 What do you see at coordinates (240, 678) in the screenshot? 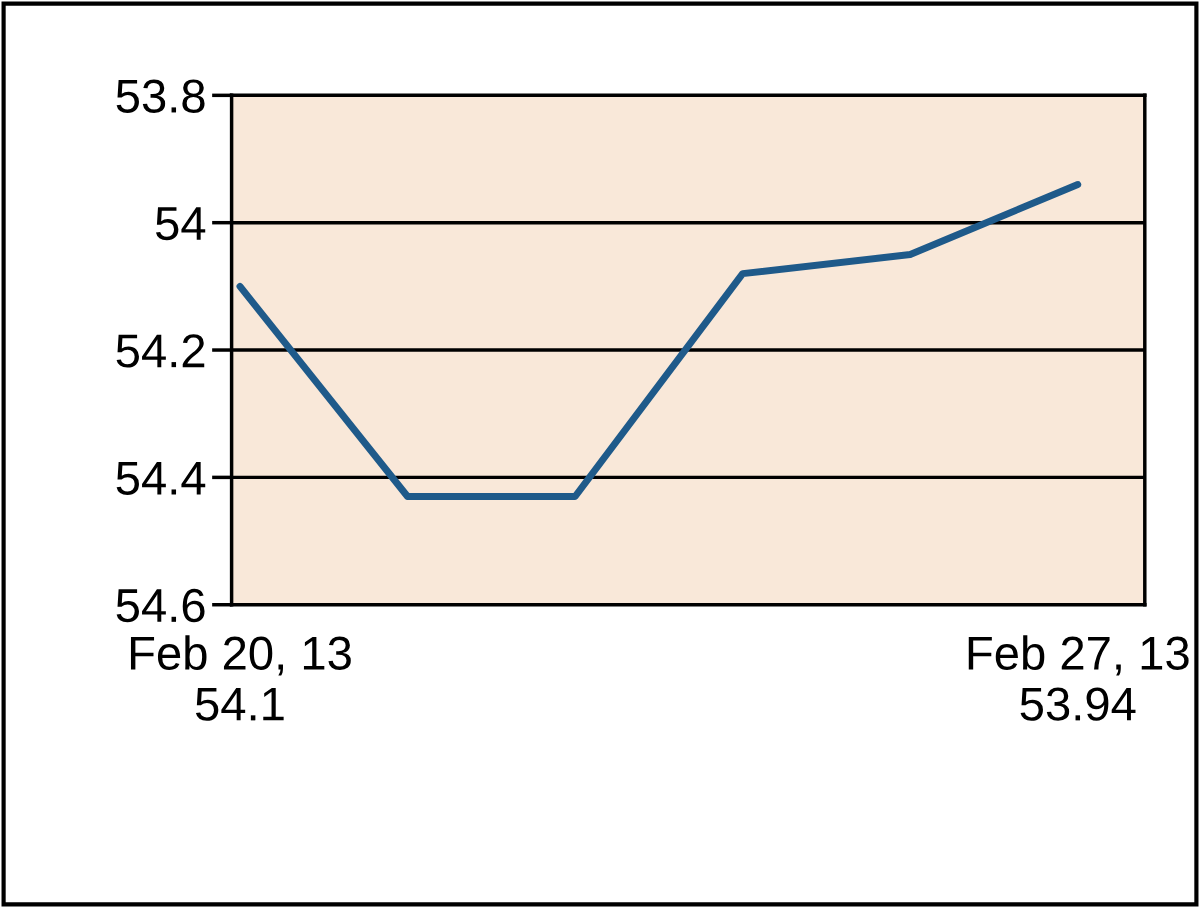
I see `x-tick-label: Feb 20, 13 54.1` at bounding box center [240, 678].